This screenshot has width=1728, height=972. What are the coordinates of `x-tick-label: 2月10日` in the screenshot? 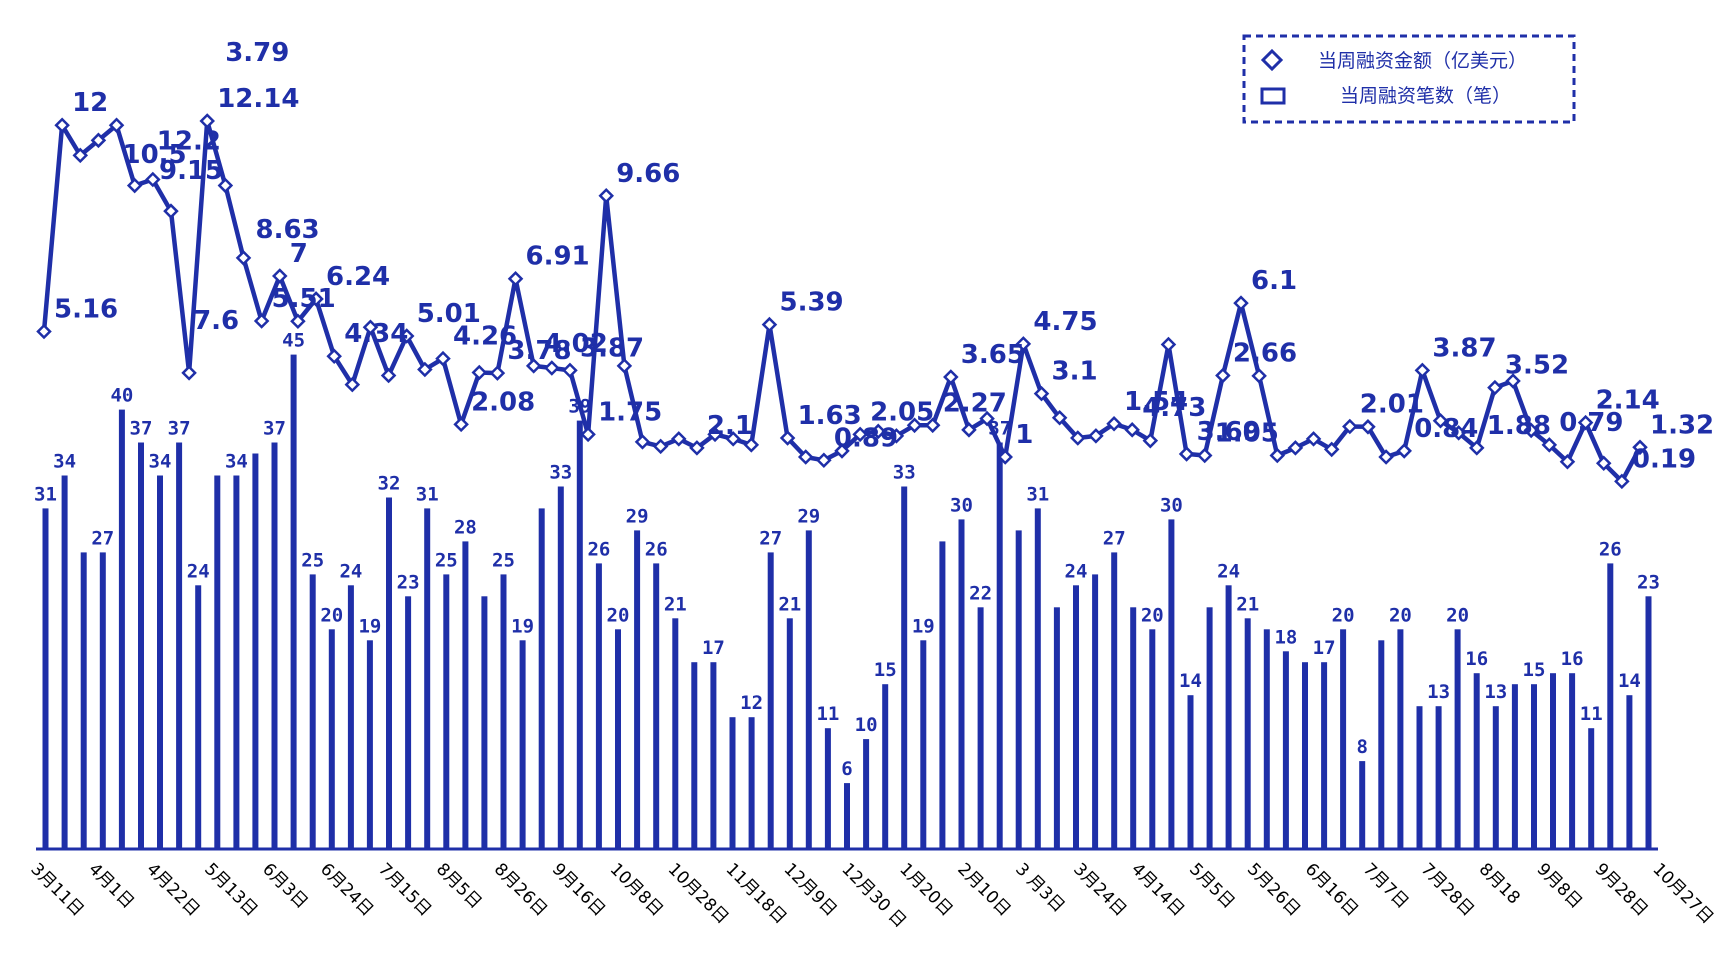 It's located at (983, 889).